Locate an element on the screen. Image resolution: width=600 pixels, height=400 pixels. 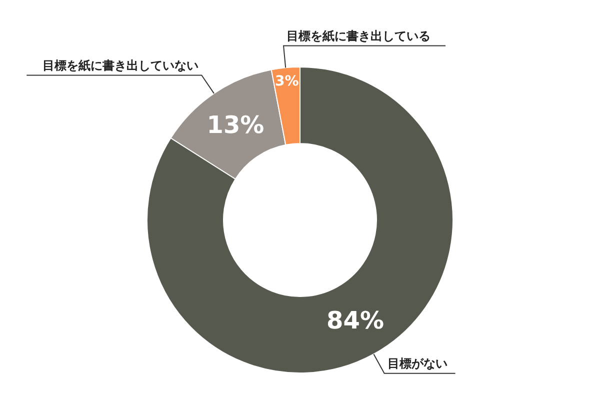
data-label: 84% is located at coordinates (355, 320).